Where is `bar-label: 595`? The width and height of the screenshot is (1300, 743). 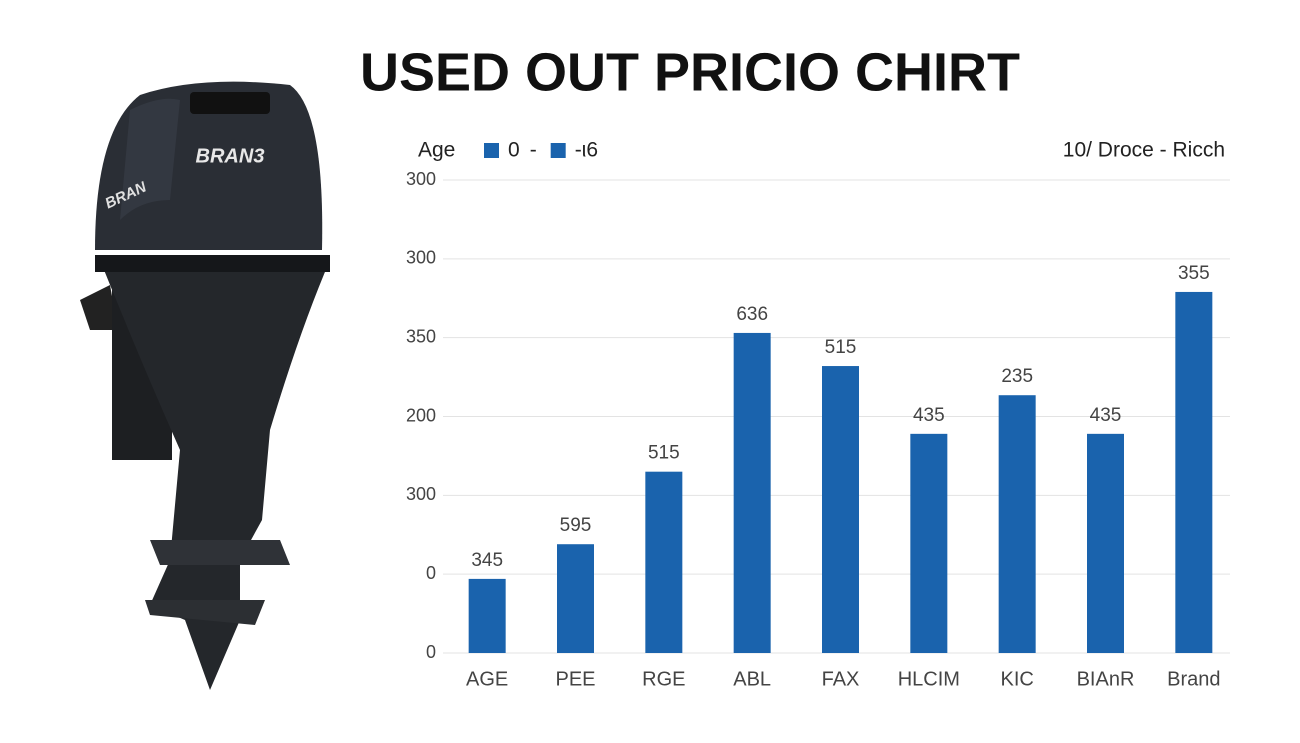
bar-label: 595 is located at coordinates (576, 525).